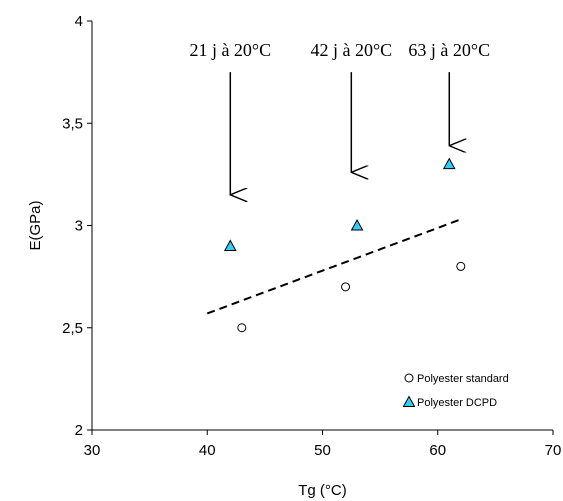 This screenshot has height=501, width=563. Describe the element at coordinates (79, 226) in the screenshot. I see `y-tick-label: 3` at that location.